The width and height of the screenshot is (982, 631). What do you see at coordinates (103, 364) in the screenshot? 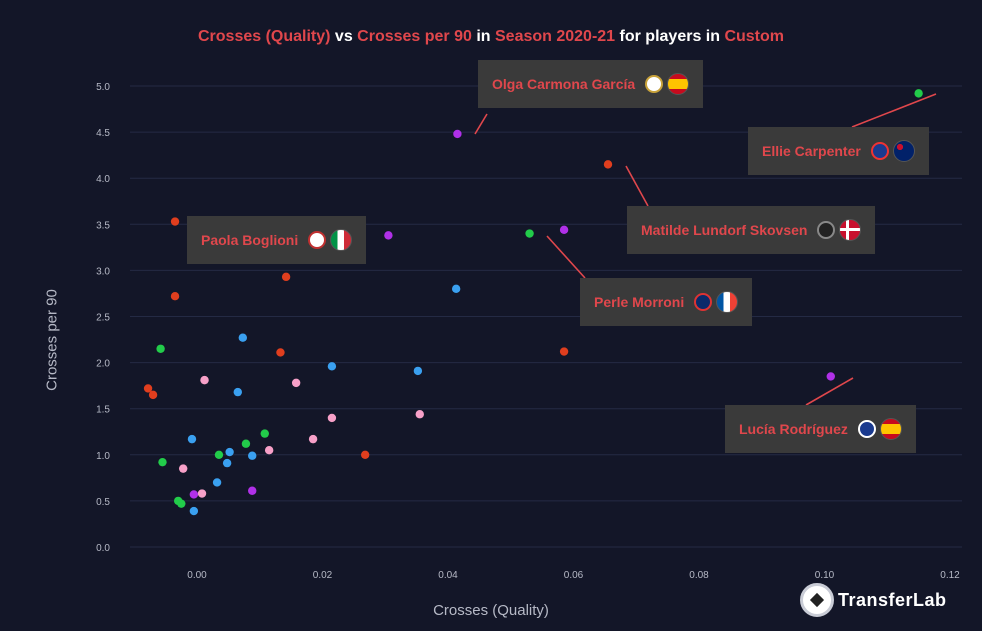
I see `y-tick-label: 2.0` at bounding box center [103, 364].